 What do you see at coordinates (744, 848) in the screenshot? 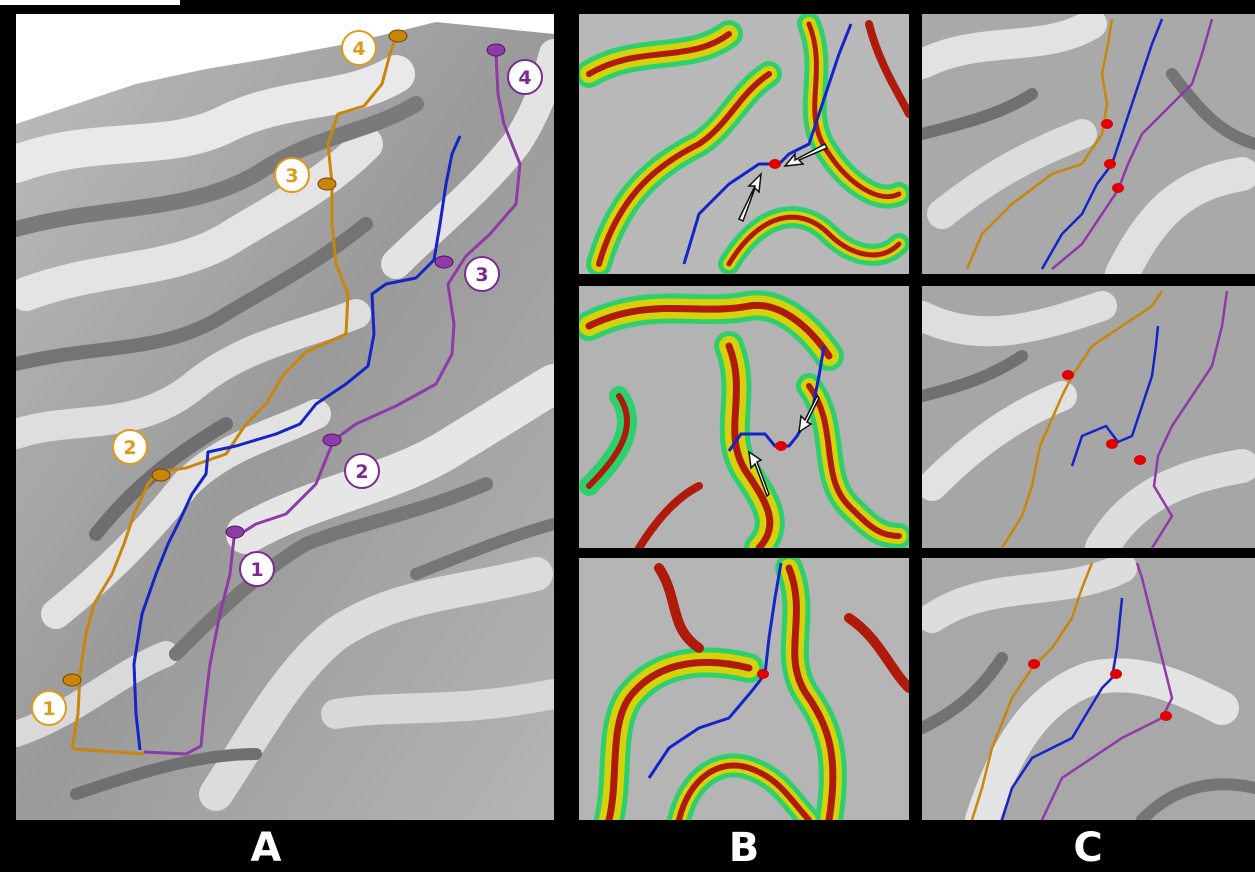
I see `panel-label-b: B` at bounding box center [744, 848].